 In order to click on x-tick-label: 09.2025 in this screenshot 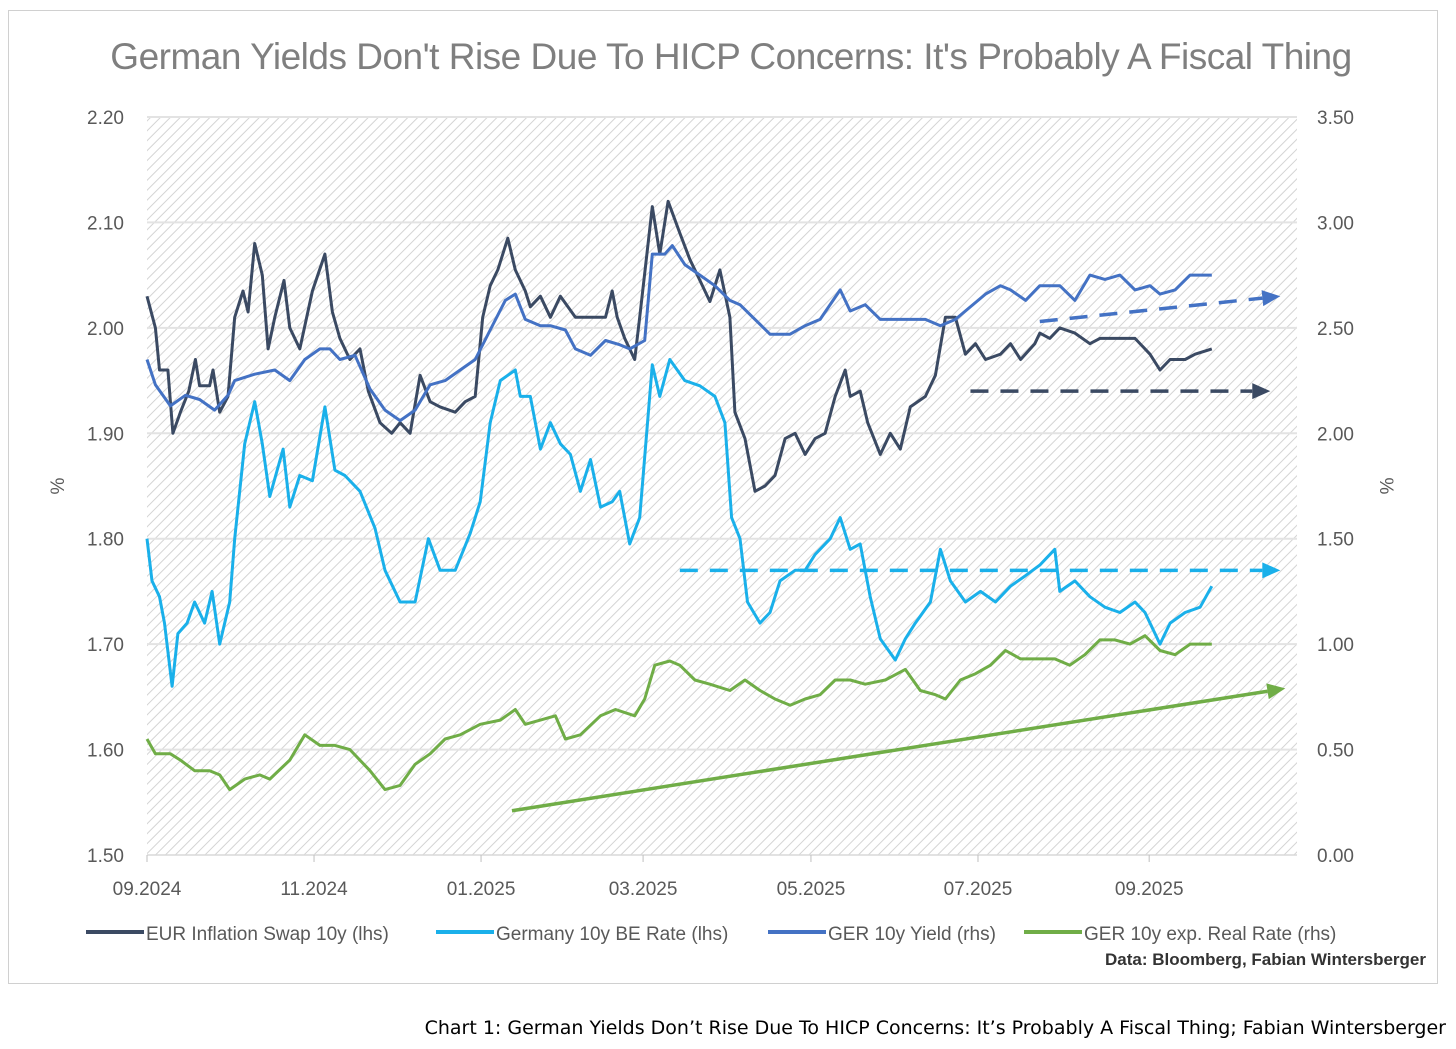, I will do `click(1149, 889)`.